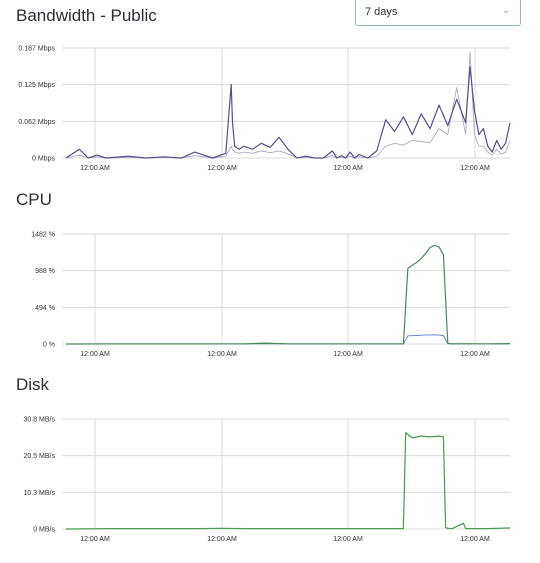 This screenshot has width=540, height=563. What do you see at coordinates (43, 159) in the screenshot?
I see `y-tick-label: 0 Mbps` at bounding box center [43, 159].